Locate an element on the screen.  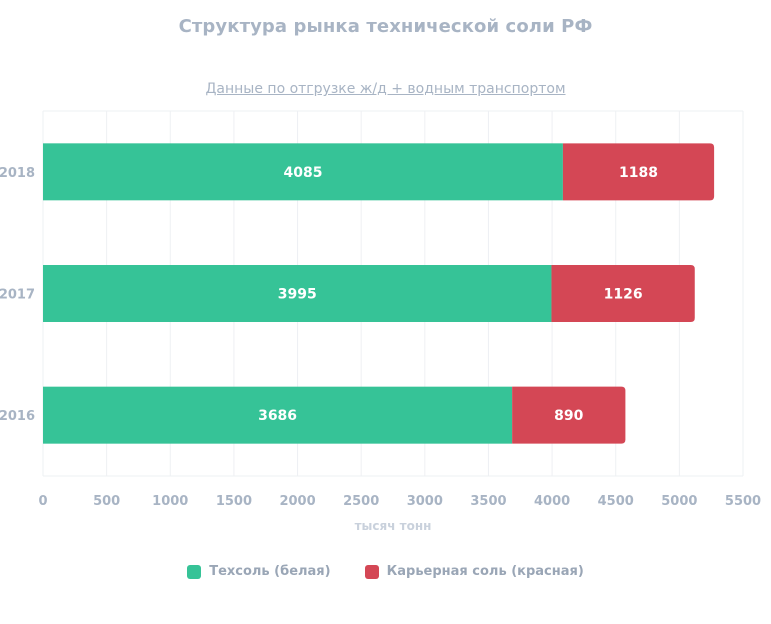
y-tick-labels: 2018 2017 2016 is located at coordinates (17, 295).